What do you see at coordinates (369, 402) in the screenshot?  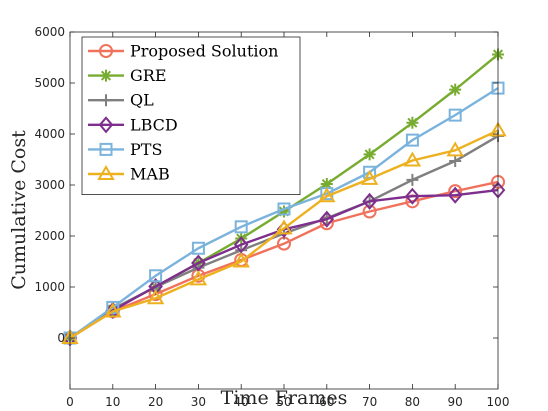 I see `x-tick-label: 70` at bounding box center [369, 402].